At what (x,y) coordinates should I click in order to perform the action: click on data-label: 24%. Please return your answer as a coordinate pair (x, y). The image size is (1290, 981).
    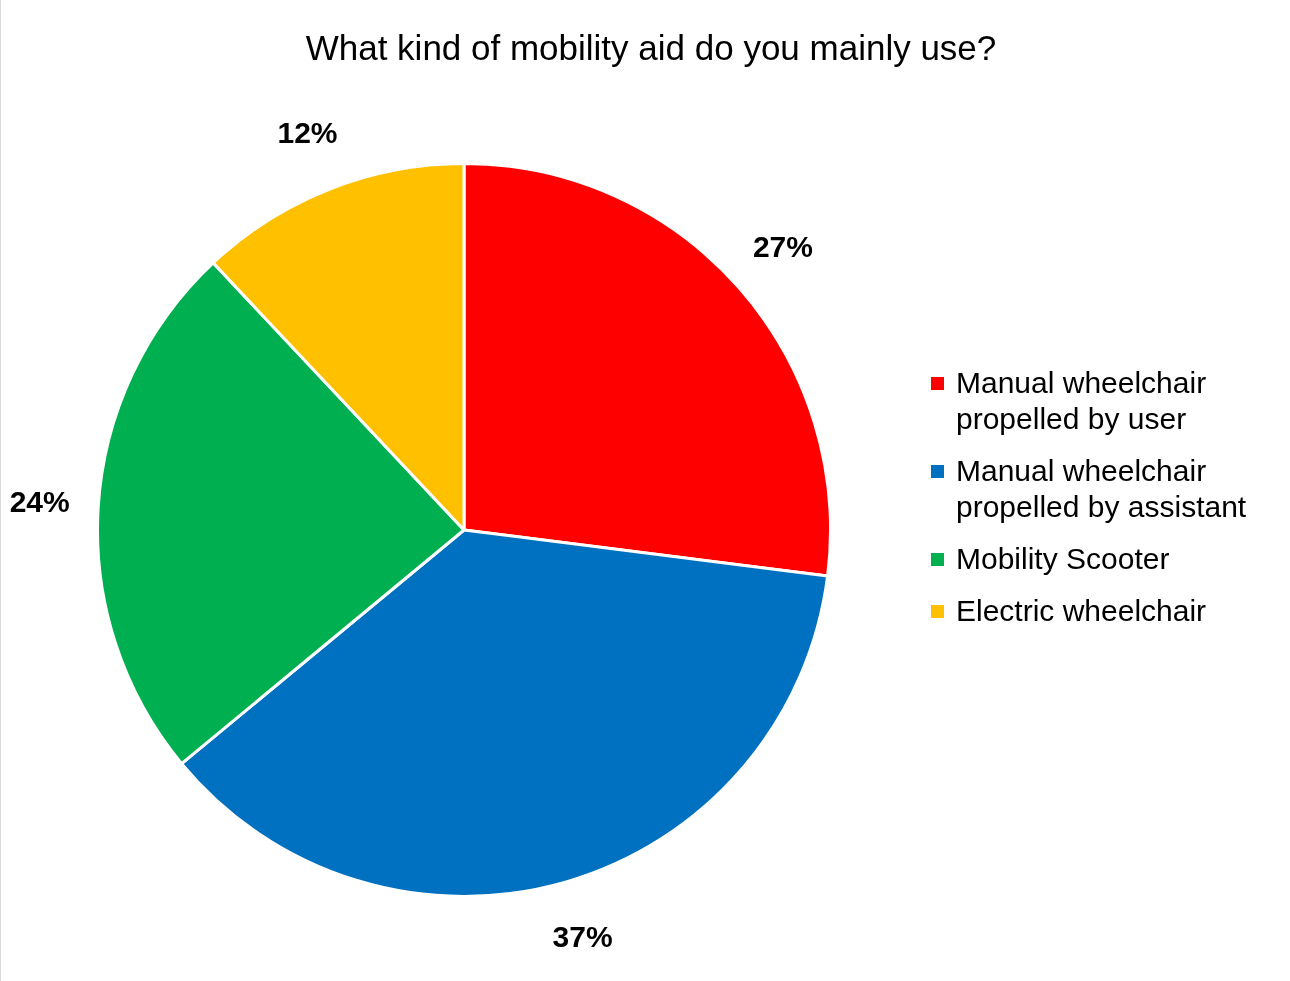
    Looking at the image, I should click on (39, 501).